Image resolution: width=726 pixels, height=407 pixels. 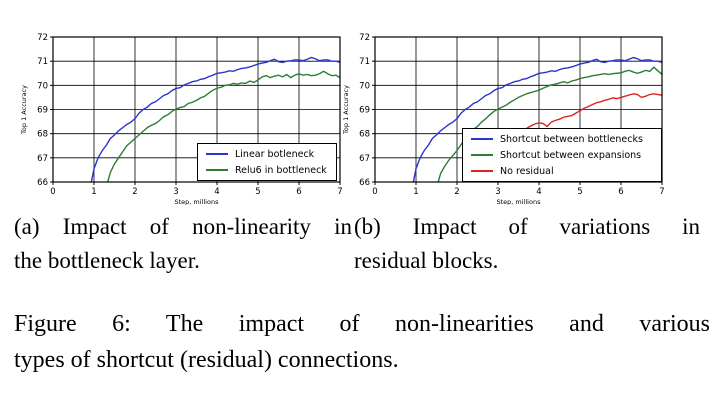 I want to click on subcaption-a-line1: (a) Impact of non-linearity in, so click(x=183, y=226).